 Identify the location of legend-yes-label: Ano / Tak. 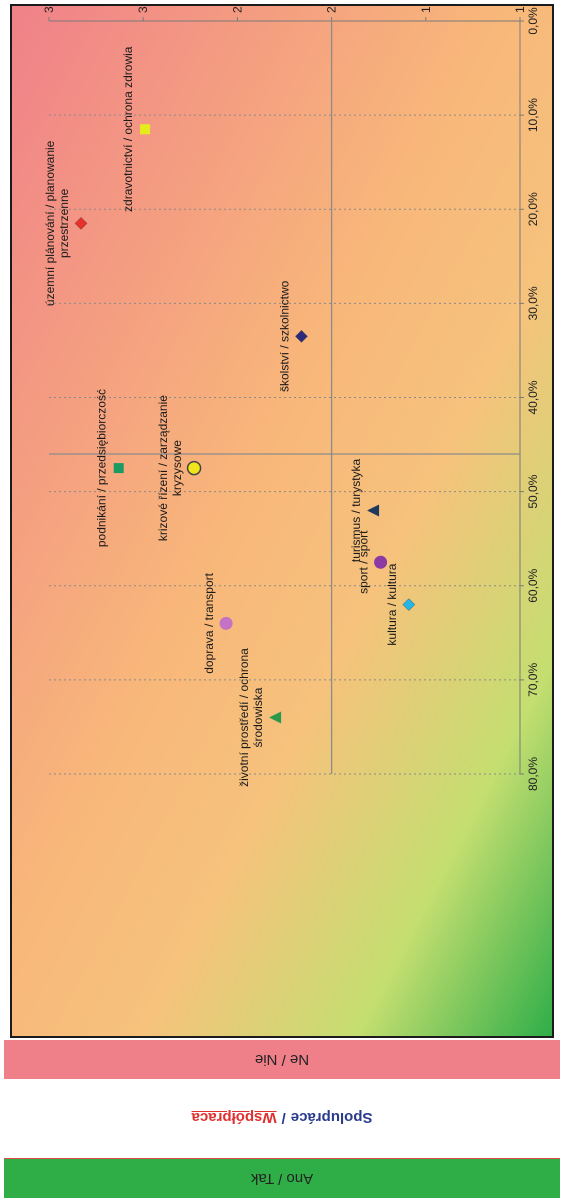
(282, 1178).